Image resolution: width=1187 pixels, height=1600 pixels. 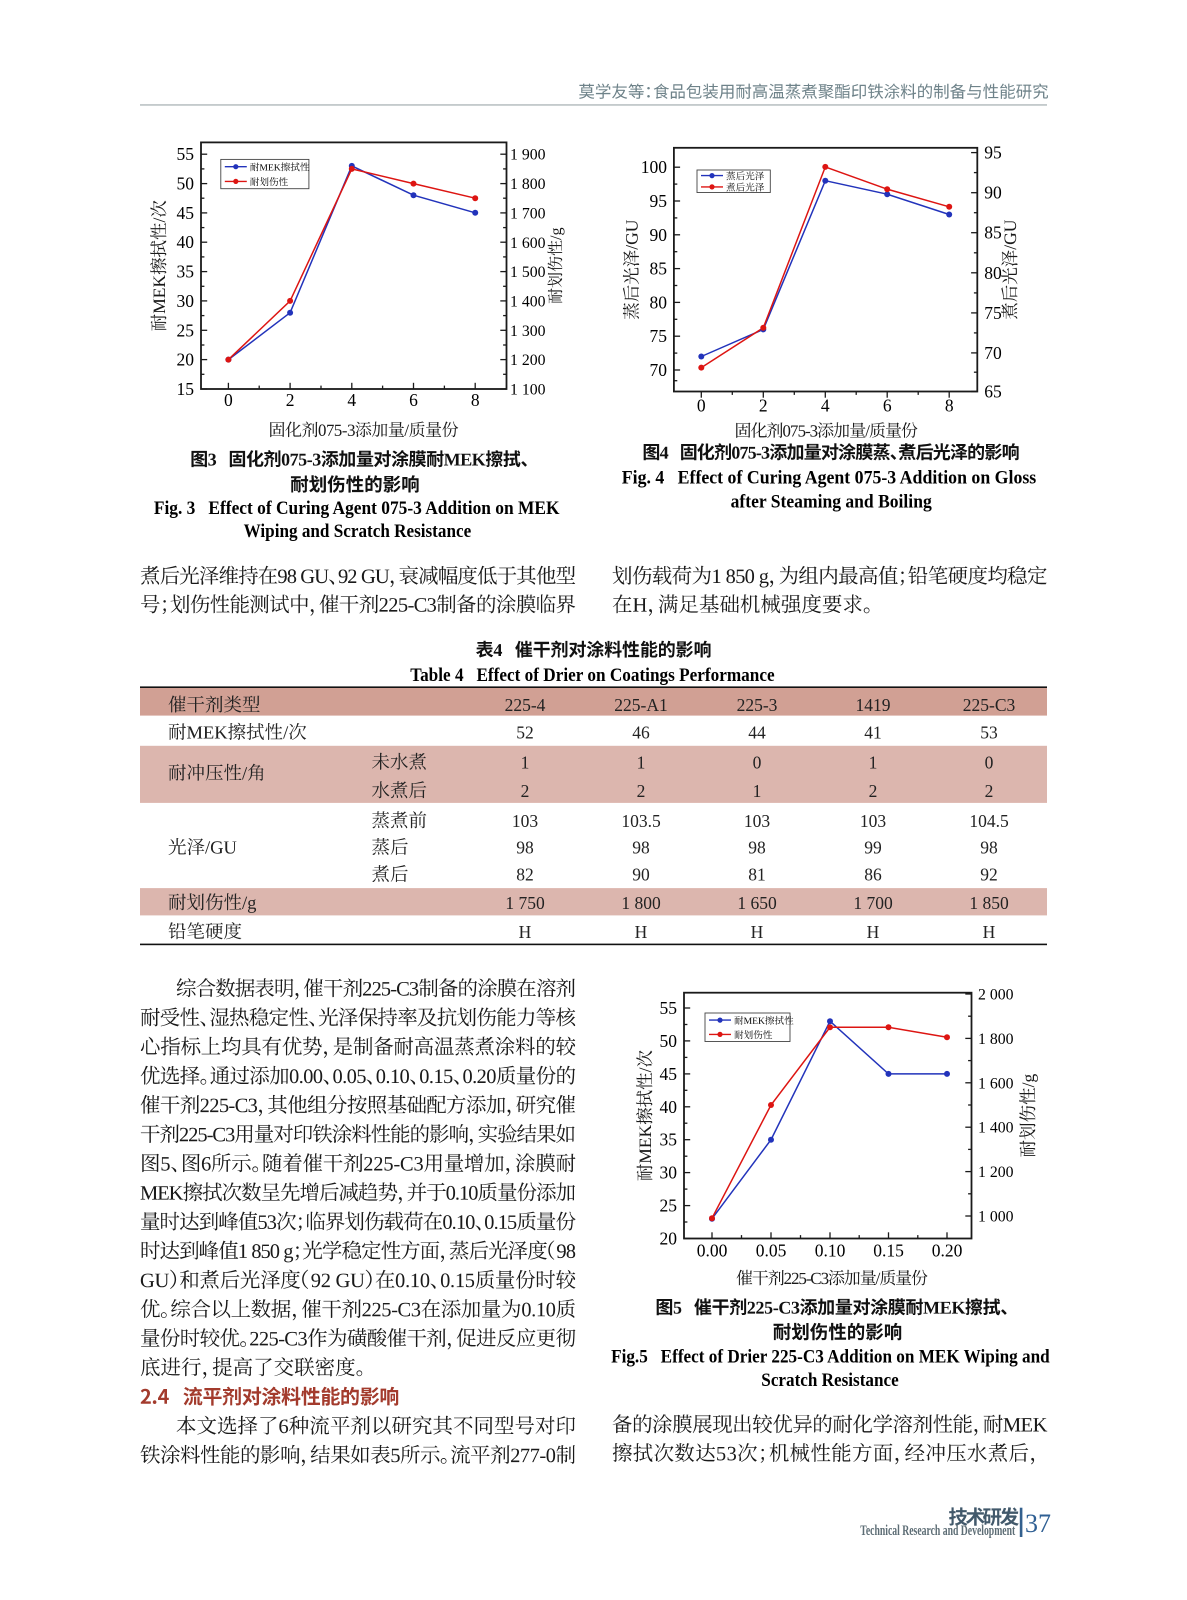 I want to click on svg-text: 53, so click(x=989, y=733).